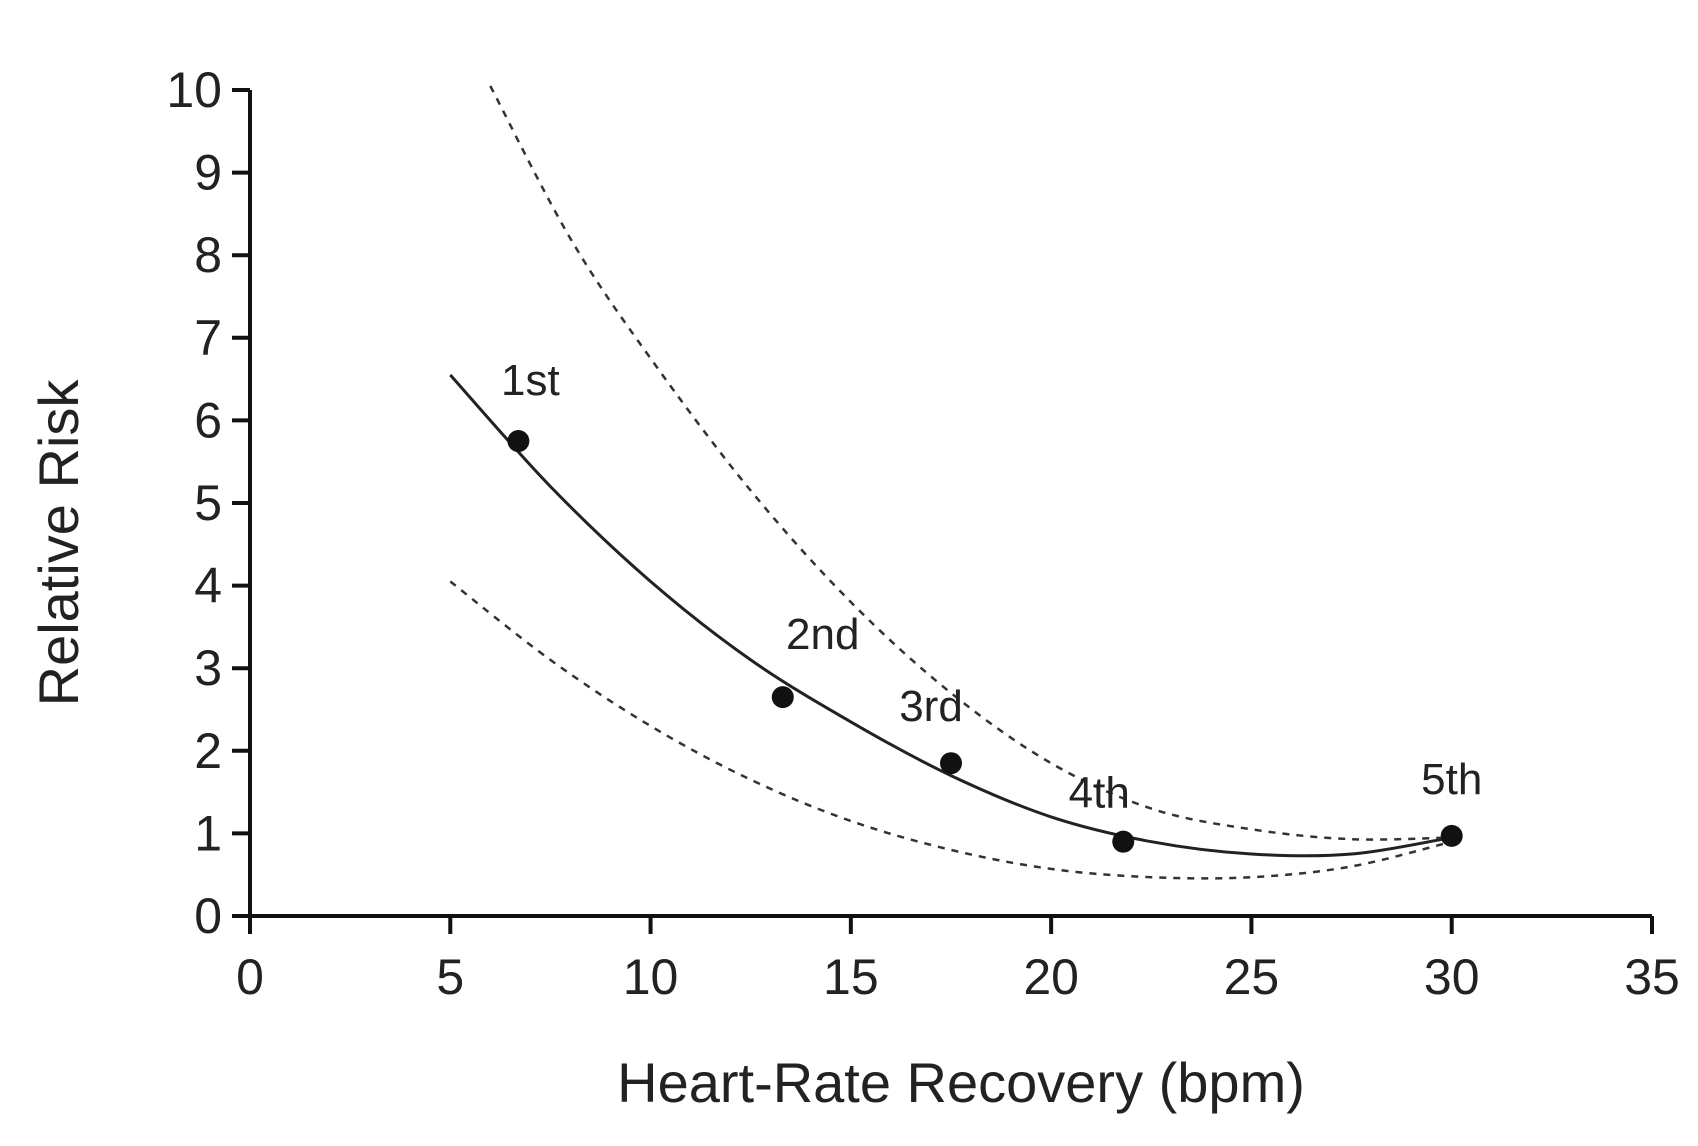 The image size is (1698, 1146). I want to click on x-tick-label: 10, so click(651, 977).